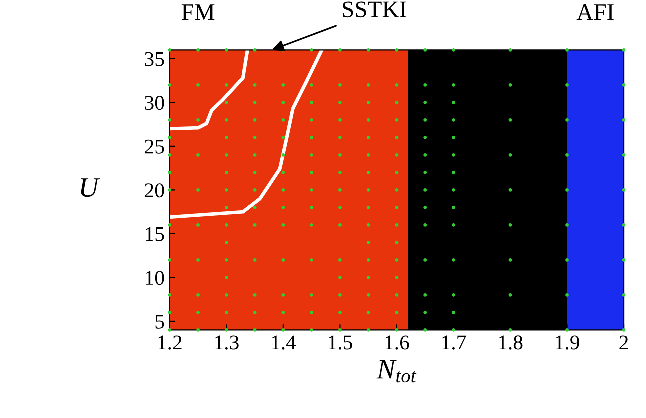 The image size is (646, 418). Describe the element at coordinates (398, 343) in the screenshot. I see `x-tick-label: 1.6` at that location.